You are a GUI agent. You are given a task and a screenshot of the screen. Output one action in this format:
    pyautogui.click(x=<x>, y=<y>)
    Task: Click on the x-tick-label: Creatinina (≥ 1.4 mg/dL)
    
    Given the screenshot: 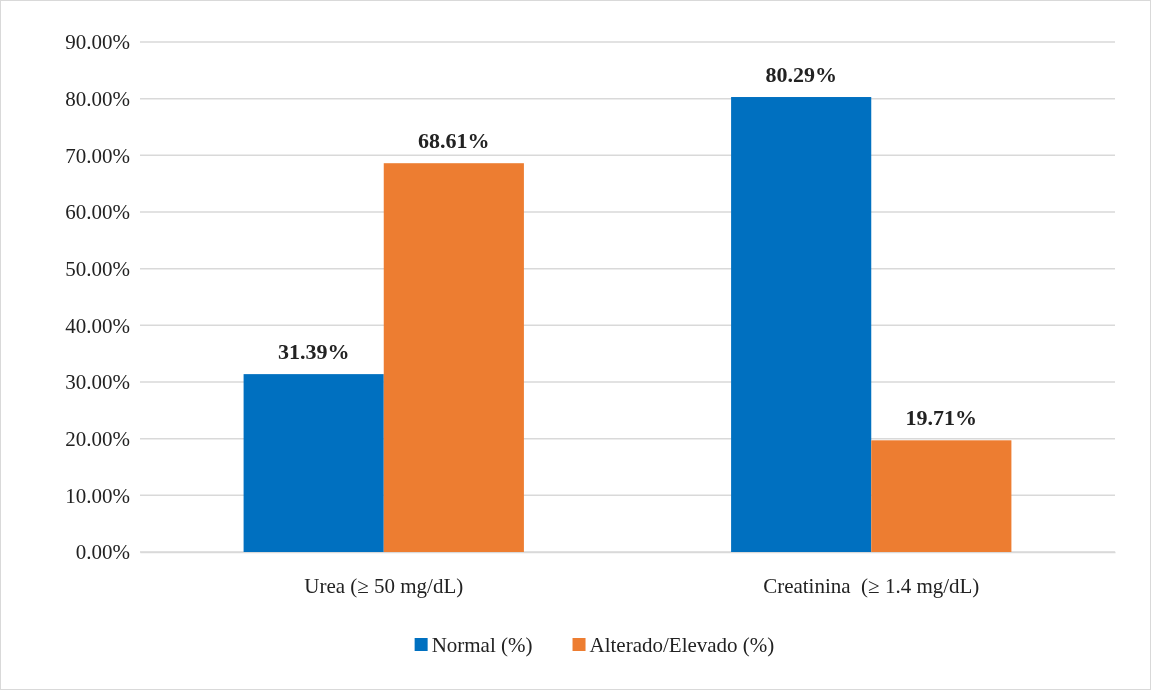 What is the action you would take?
    pyautogui.click(x=871, y=585)
    